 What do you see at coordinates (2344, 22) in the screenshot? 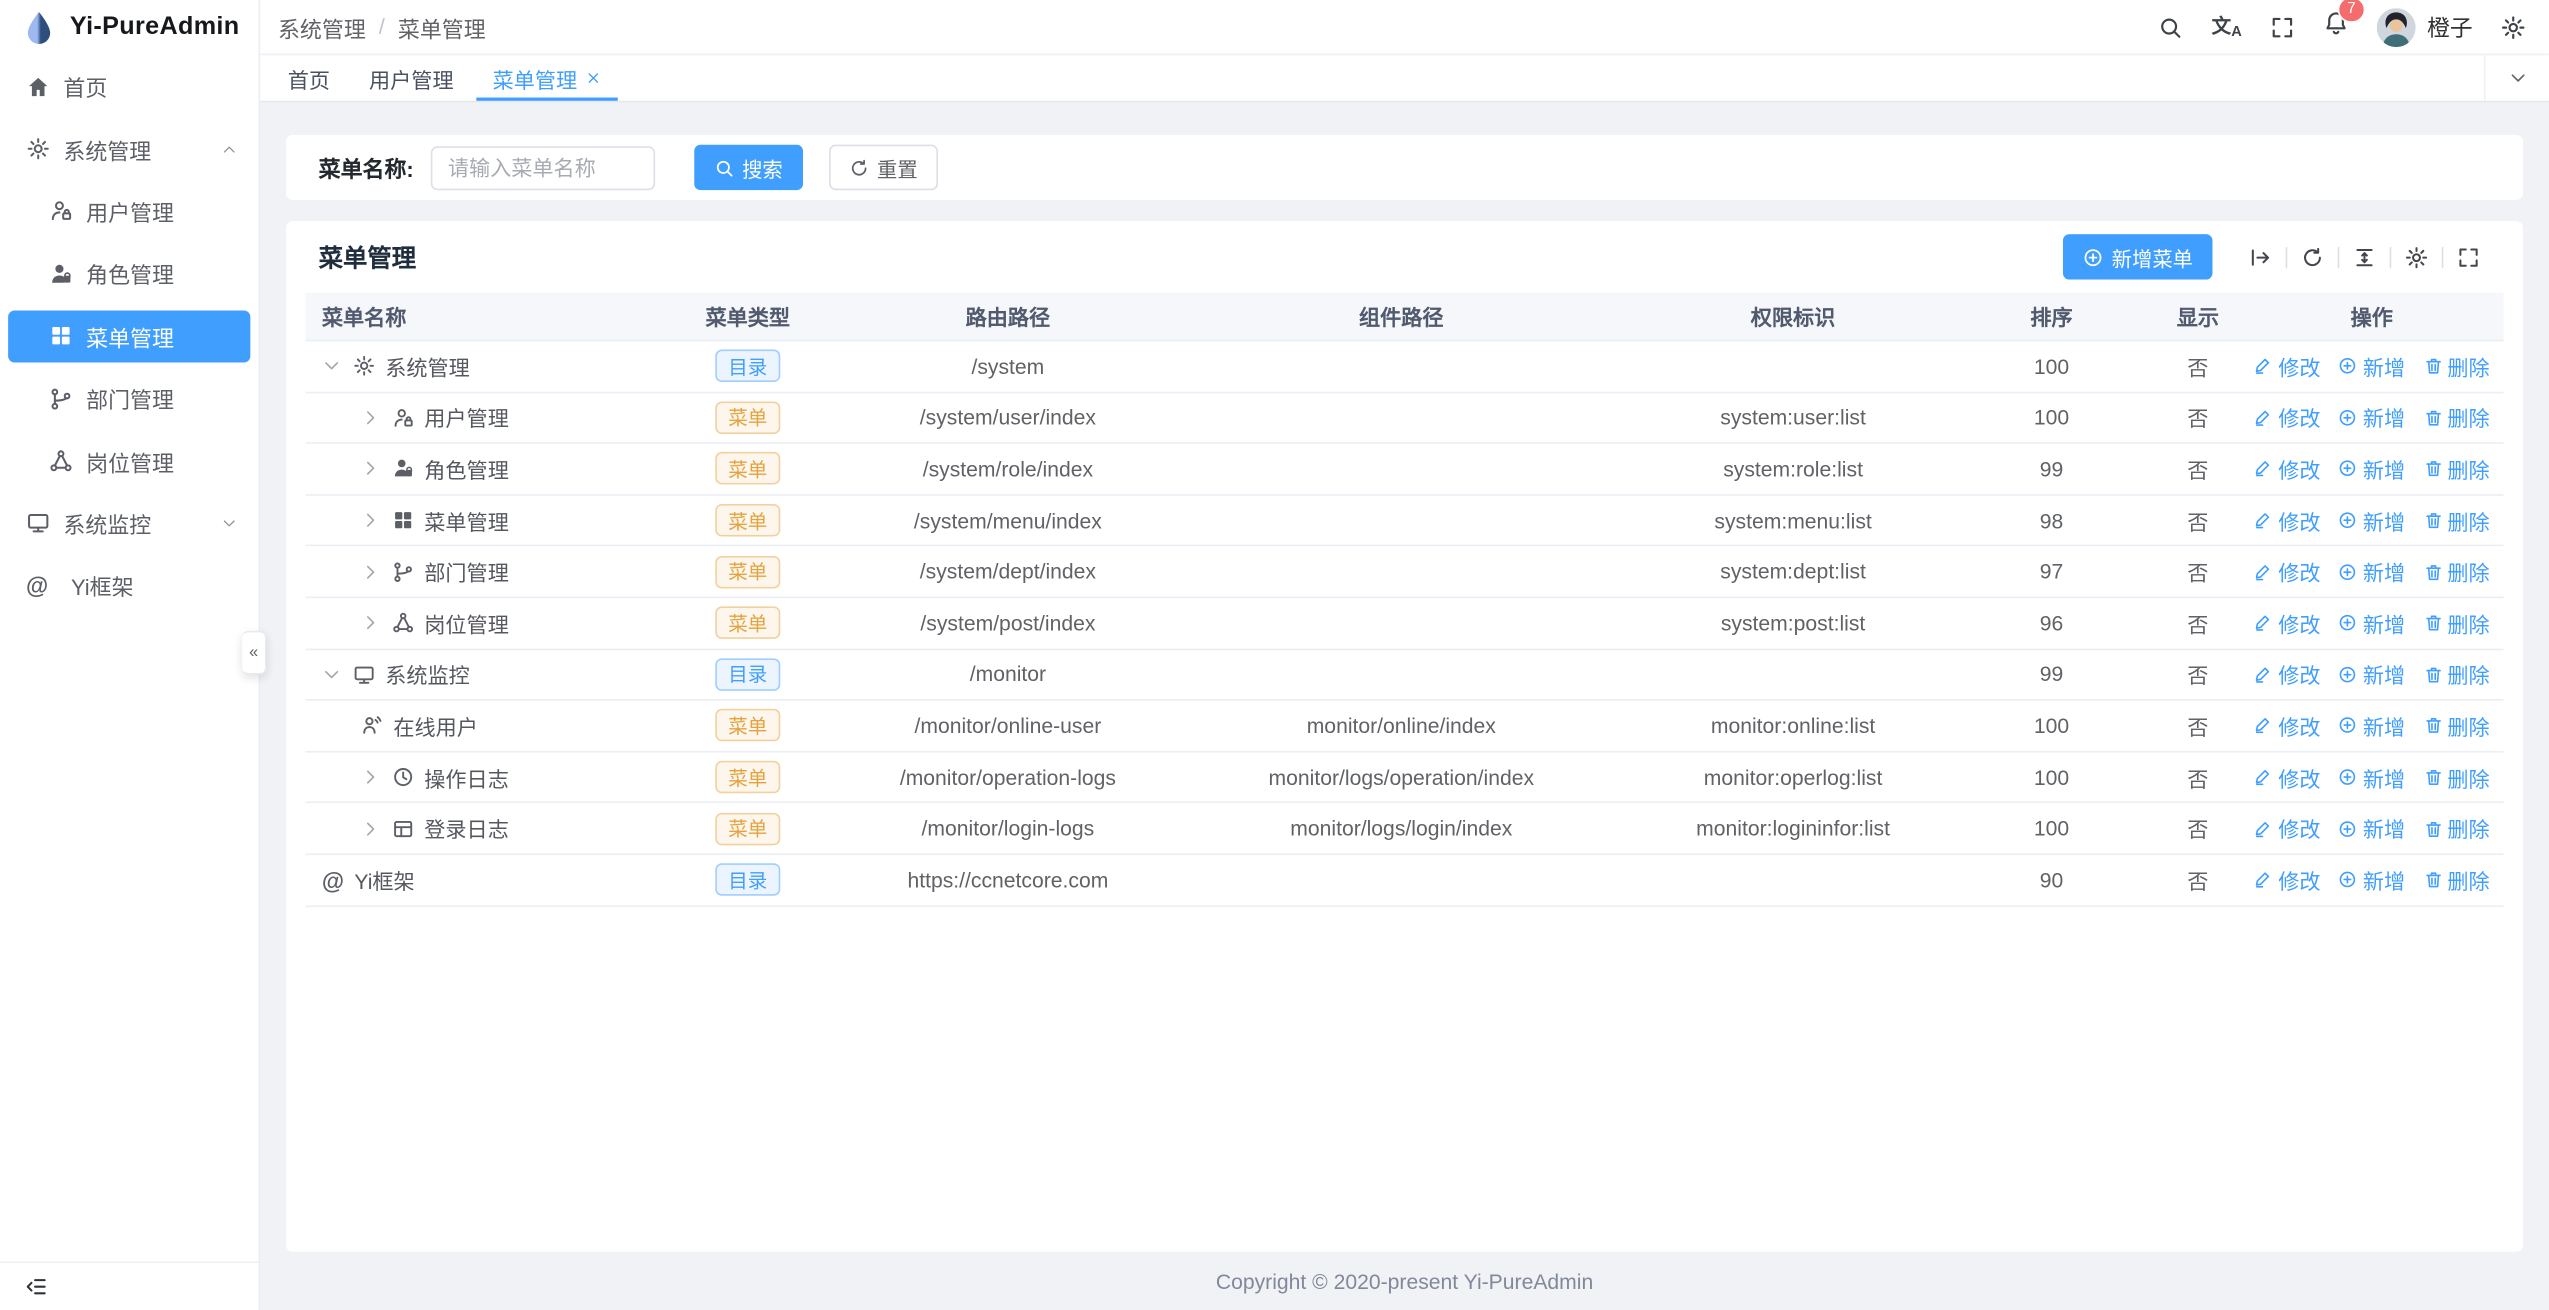
I see `notification-bell: 7` at bounding box center [2344, 22].